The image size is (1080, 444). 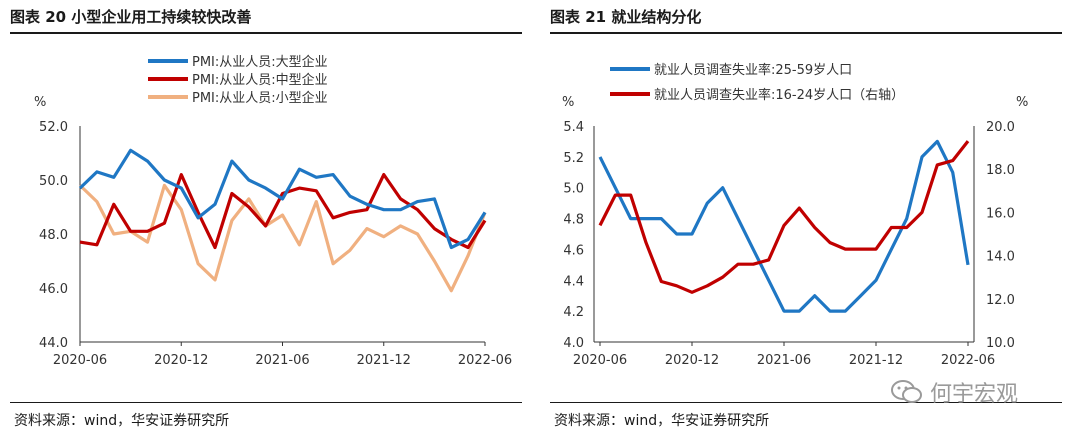 I want to click on right-legend-label: 就业人员调查失业率:16-24岁人口（右轴）, so click(x=779, y=95).